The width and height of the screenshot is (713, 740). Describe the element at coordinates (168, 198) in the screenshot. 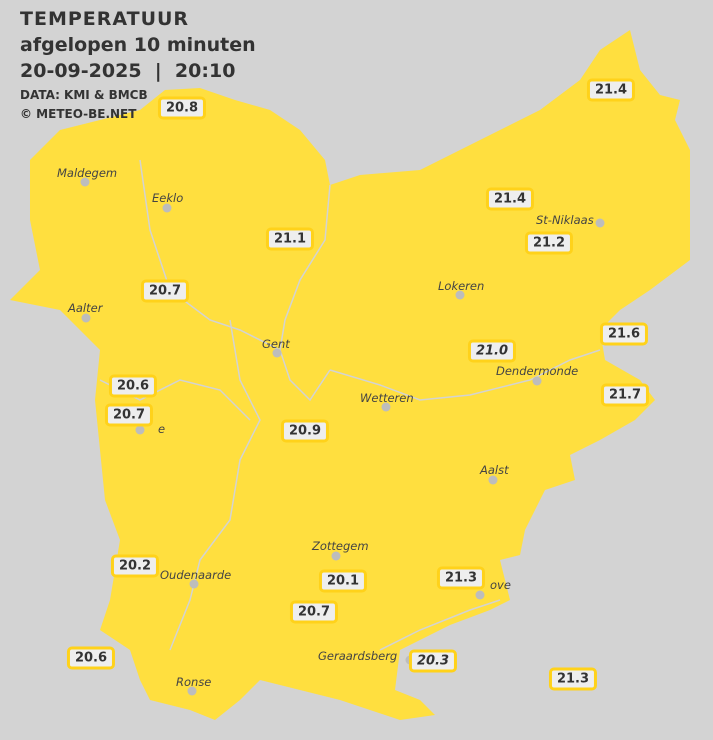

I see `city-label: Eeklo` at that location.